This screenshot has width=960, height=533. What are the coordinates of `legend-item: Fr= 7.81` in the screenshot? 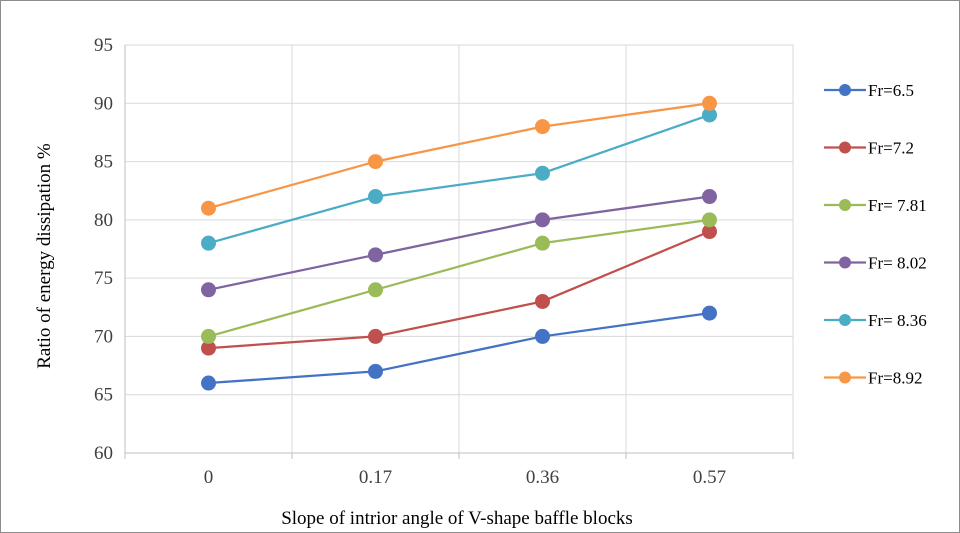 It's located at (875, 205).